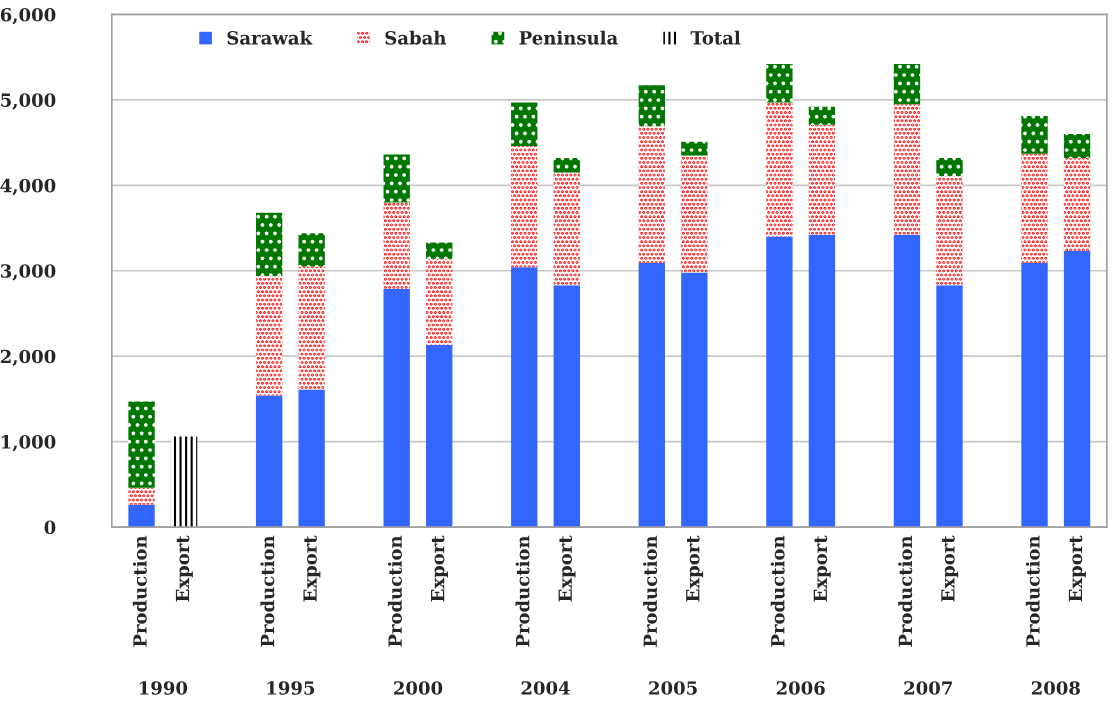 The image size is (1118, 722). Describe the element at coordinates (416, 37) in the screenshot. I see `legend-label: Sabah` at that location.